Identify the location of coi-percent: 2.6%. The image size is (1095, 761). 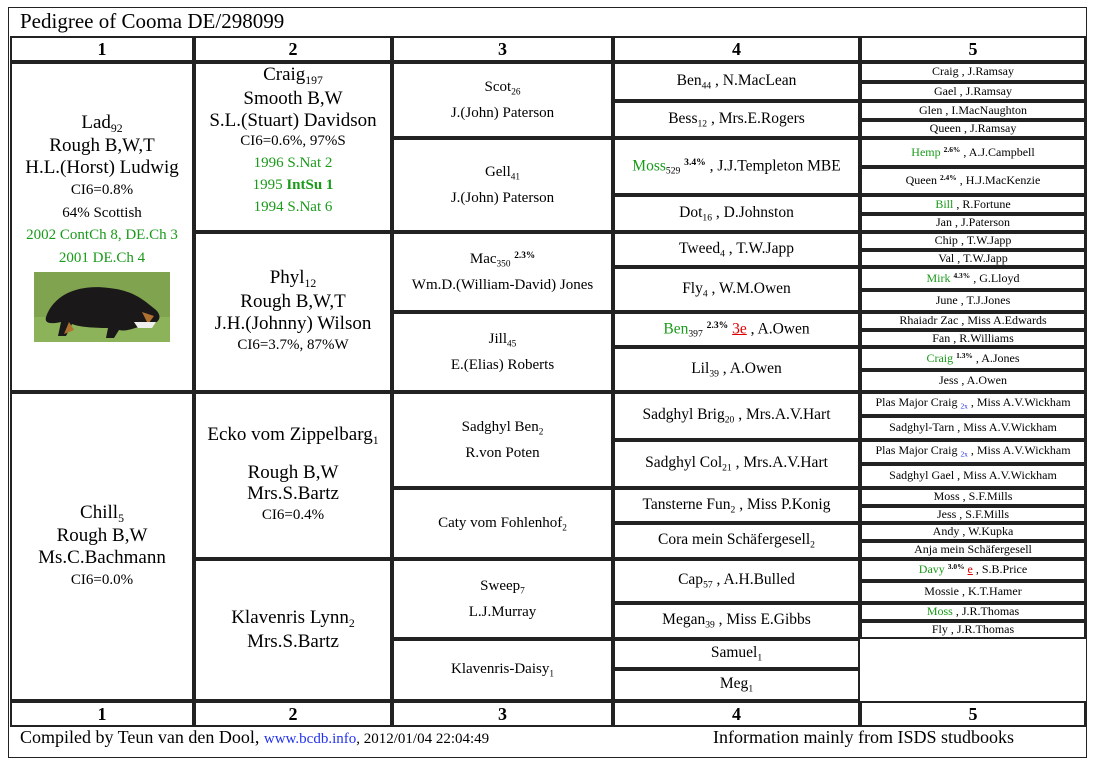
(952, 149).